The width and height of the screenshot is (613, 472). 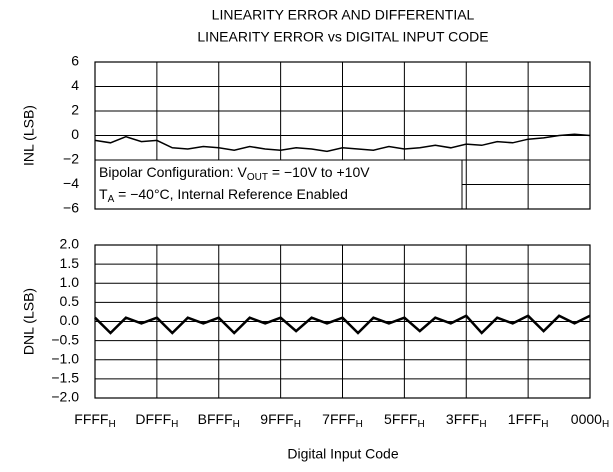 I want to click on x-tick-label: 0000H, so click(x=590, y=420).